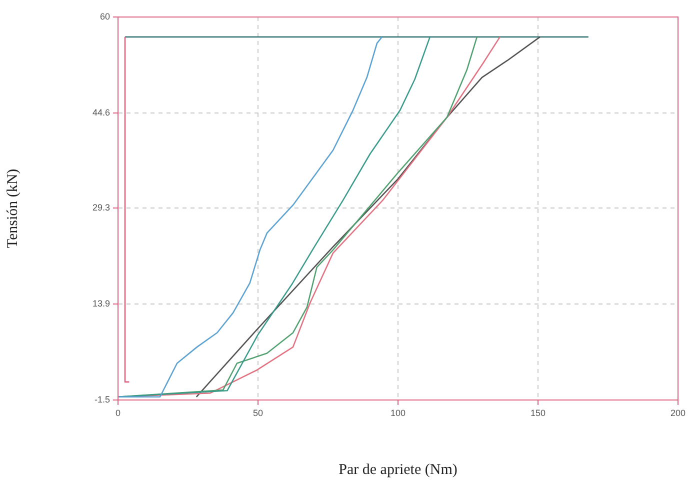  Describe the element at coordinates (538, 413) in the screenshot. I see `x-tick-label: 150` at that location.